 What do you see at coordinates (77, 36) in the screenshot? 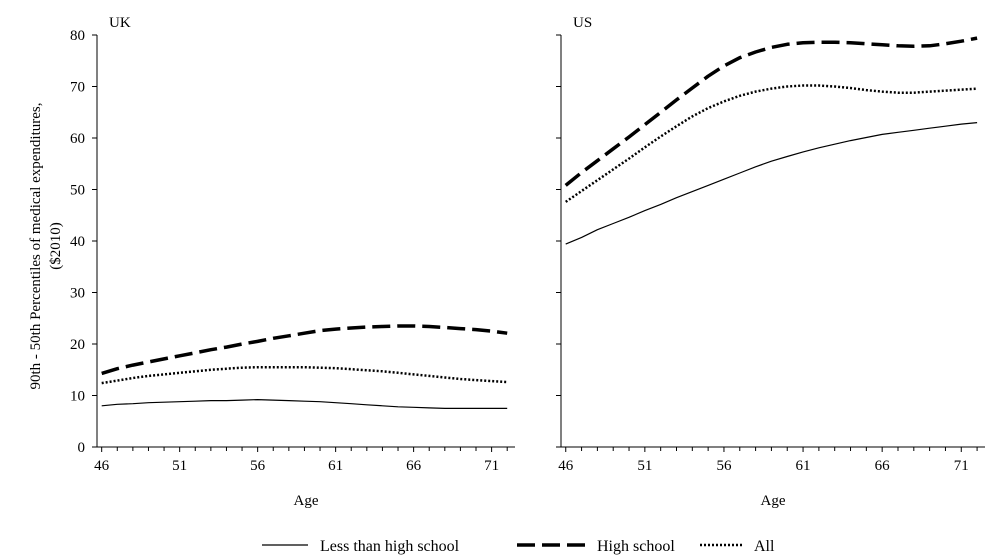
I see `y-tick-label: 80` at bounding box center [77, 36].